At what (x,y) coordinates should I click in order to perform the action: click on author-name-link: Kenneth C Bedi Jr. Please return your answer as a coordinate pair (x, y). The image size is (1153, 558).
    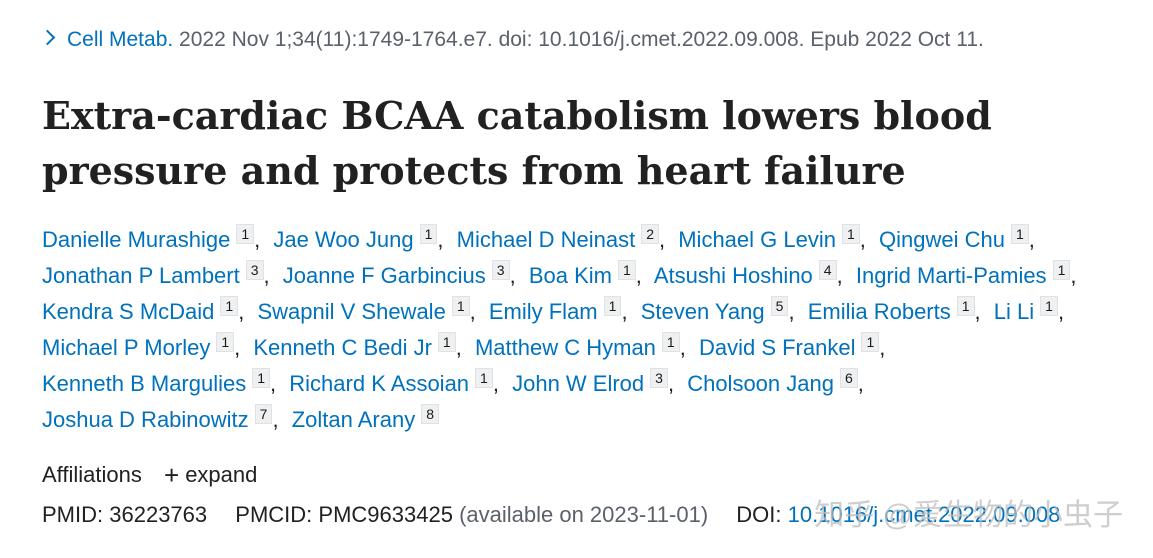
    Looking at the image, I should click on (342, 347).